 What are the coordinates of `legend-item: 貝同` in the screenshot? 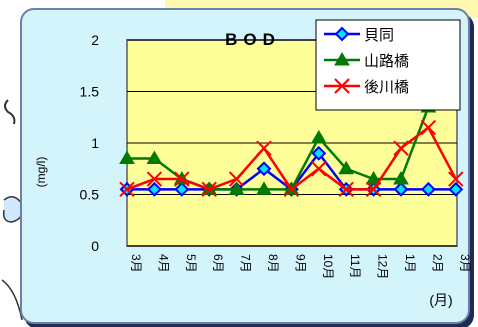 It's located at (359, 35).